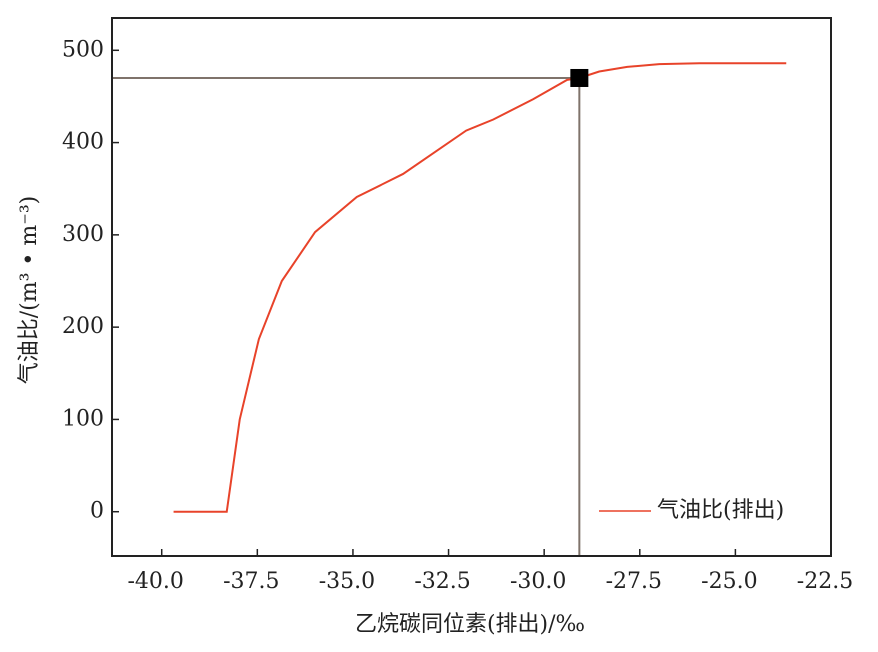 Image resolution: width=878 pixels, height=652 pixels. I want to click on x-tick-label: -22.5, so click(825, 581).